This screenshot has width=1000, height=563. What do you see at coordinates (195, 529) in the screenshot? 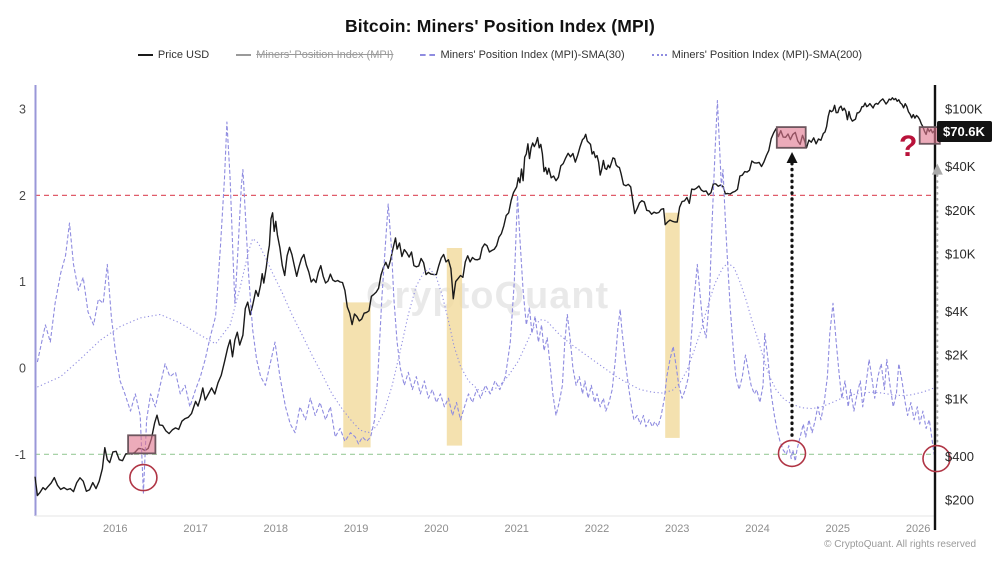
I see `x-axis-tick-label: 2017` at bounding box center [195, 529].